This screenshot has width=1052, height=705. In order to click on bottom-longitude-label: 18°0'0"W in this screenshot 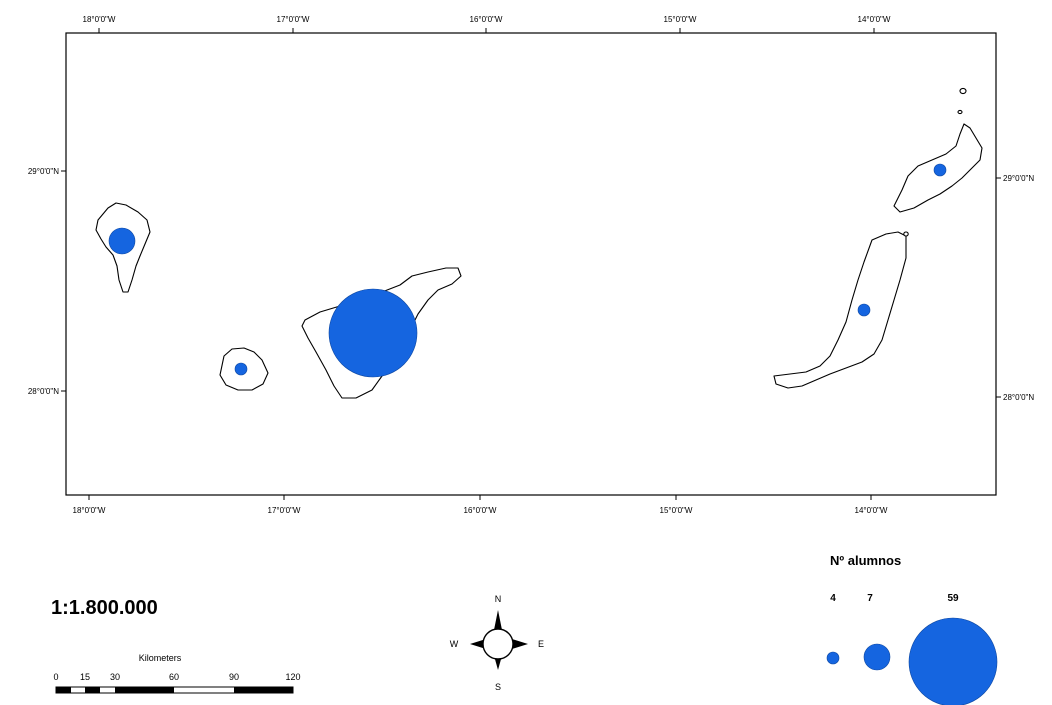, I will do `click(89, 510)`.